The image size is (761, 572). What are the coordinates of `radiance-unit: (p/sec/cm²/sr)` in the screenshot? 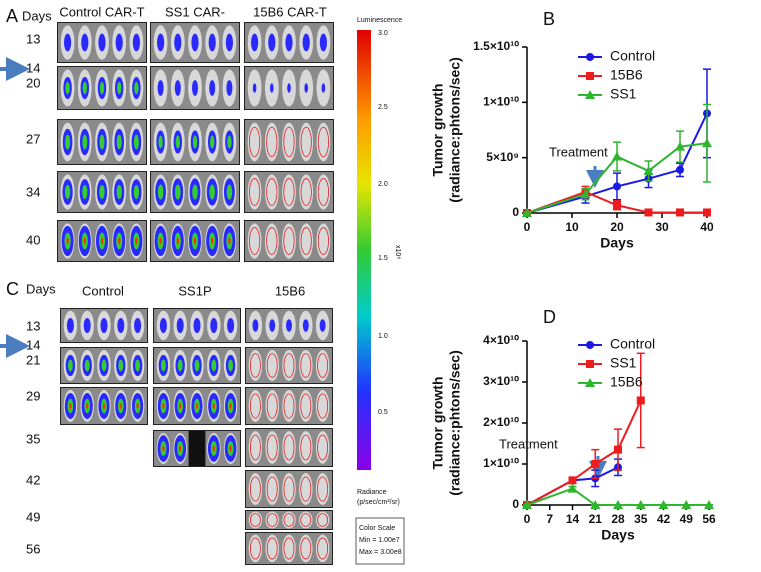 It's located at (378, 502).